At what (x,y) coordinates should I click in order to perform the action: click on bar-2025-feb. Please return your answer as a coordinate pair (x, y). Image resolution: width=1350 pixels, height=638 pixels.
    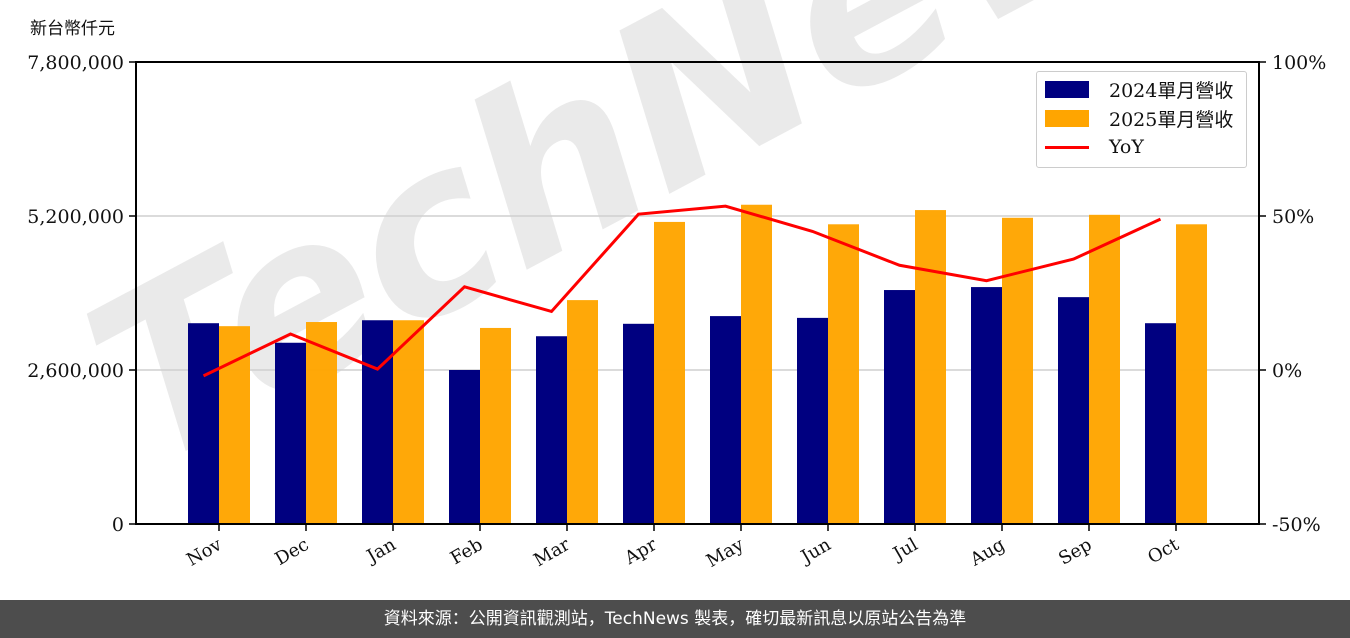
    Looking at the image, I should click on (495, 425).